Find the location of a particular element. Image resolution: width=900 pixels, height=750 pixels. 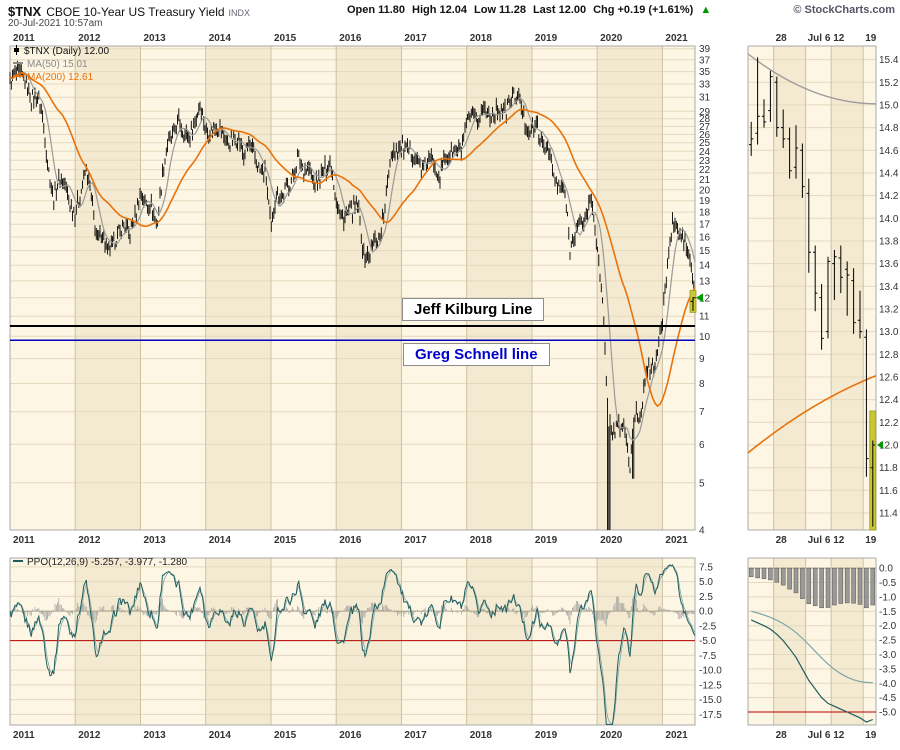

svg-text: 18 is located at coordinates (705, 213).